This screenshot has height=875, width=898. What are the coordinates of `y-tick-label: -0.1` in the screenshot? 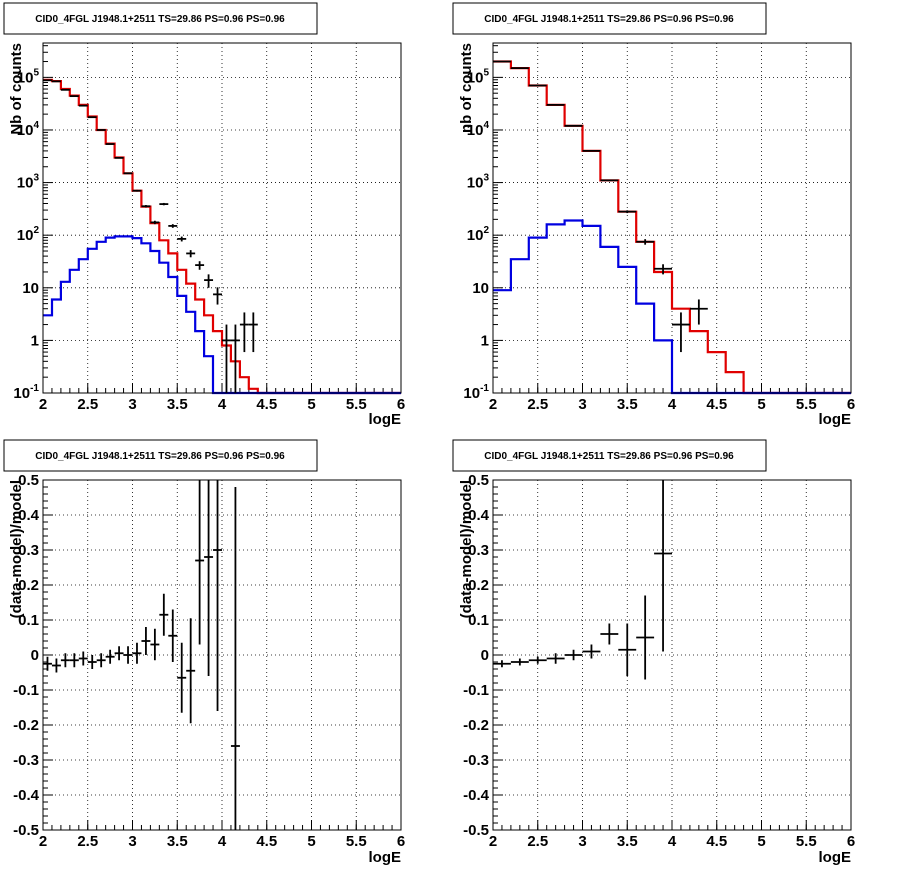 It's located at (476, 690).